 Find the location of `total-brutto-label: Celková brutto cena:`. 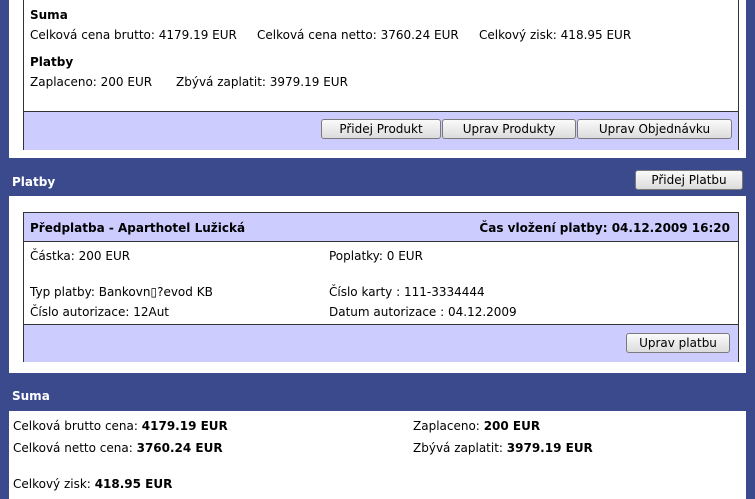

total-brutto-label: Celková brutto cena: is located at coordinates (75, 426).